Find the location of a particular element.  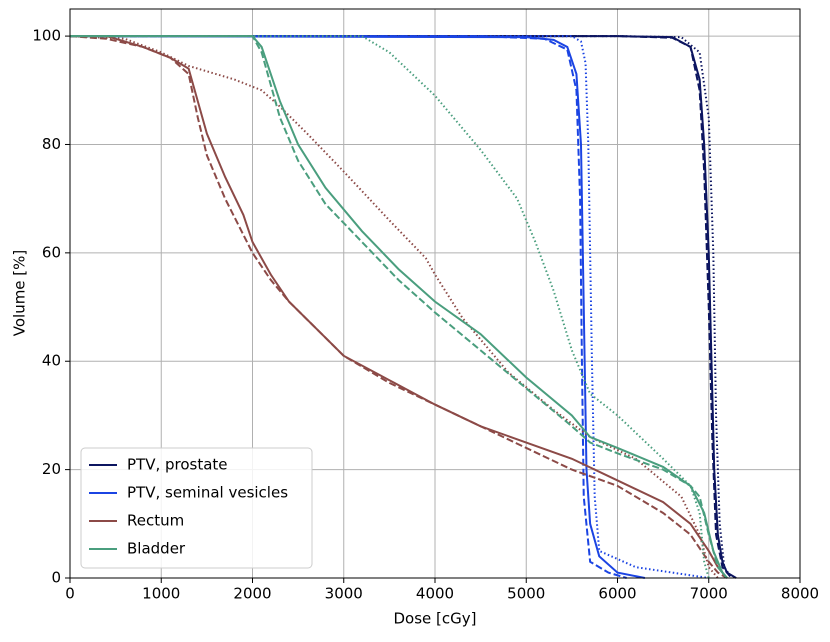

x-tick-label: 2000 is located at coordinates (252, 594).